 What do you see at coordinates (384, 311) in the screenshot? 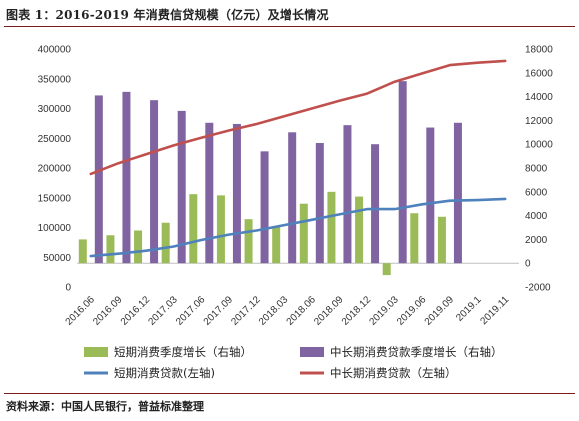
I see `category-tick-label: 2019.03` at bounding box center [384, 311].